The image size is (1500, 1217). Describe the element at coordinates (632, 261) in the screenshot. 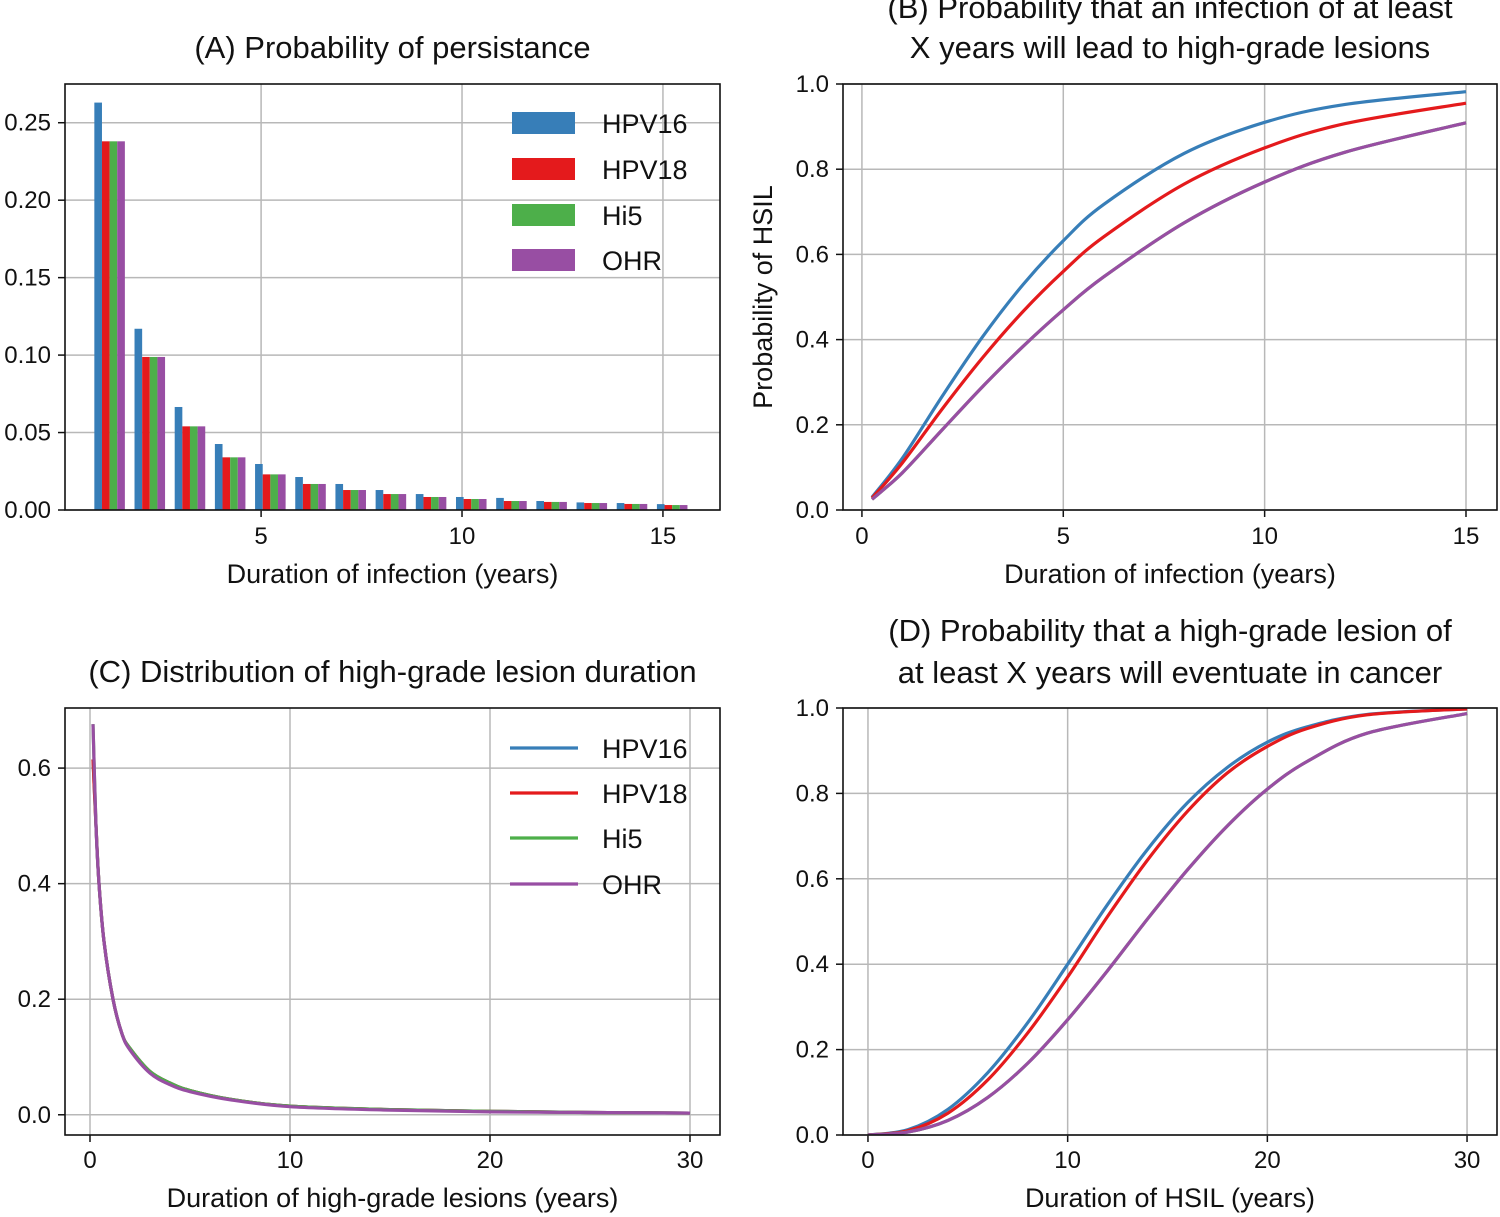

I see `legend-label: OHR` at that location.